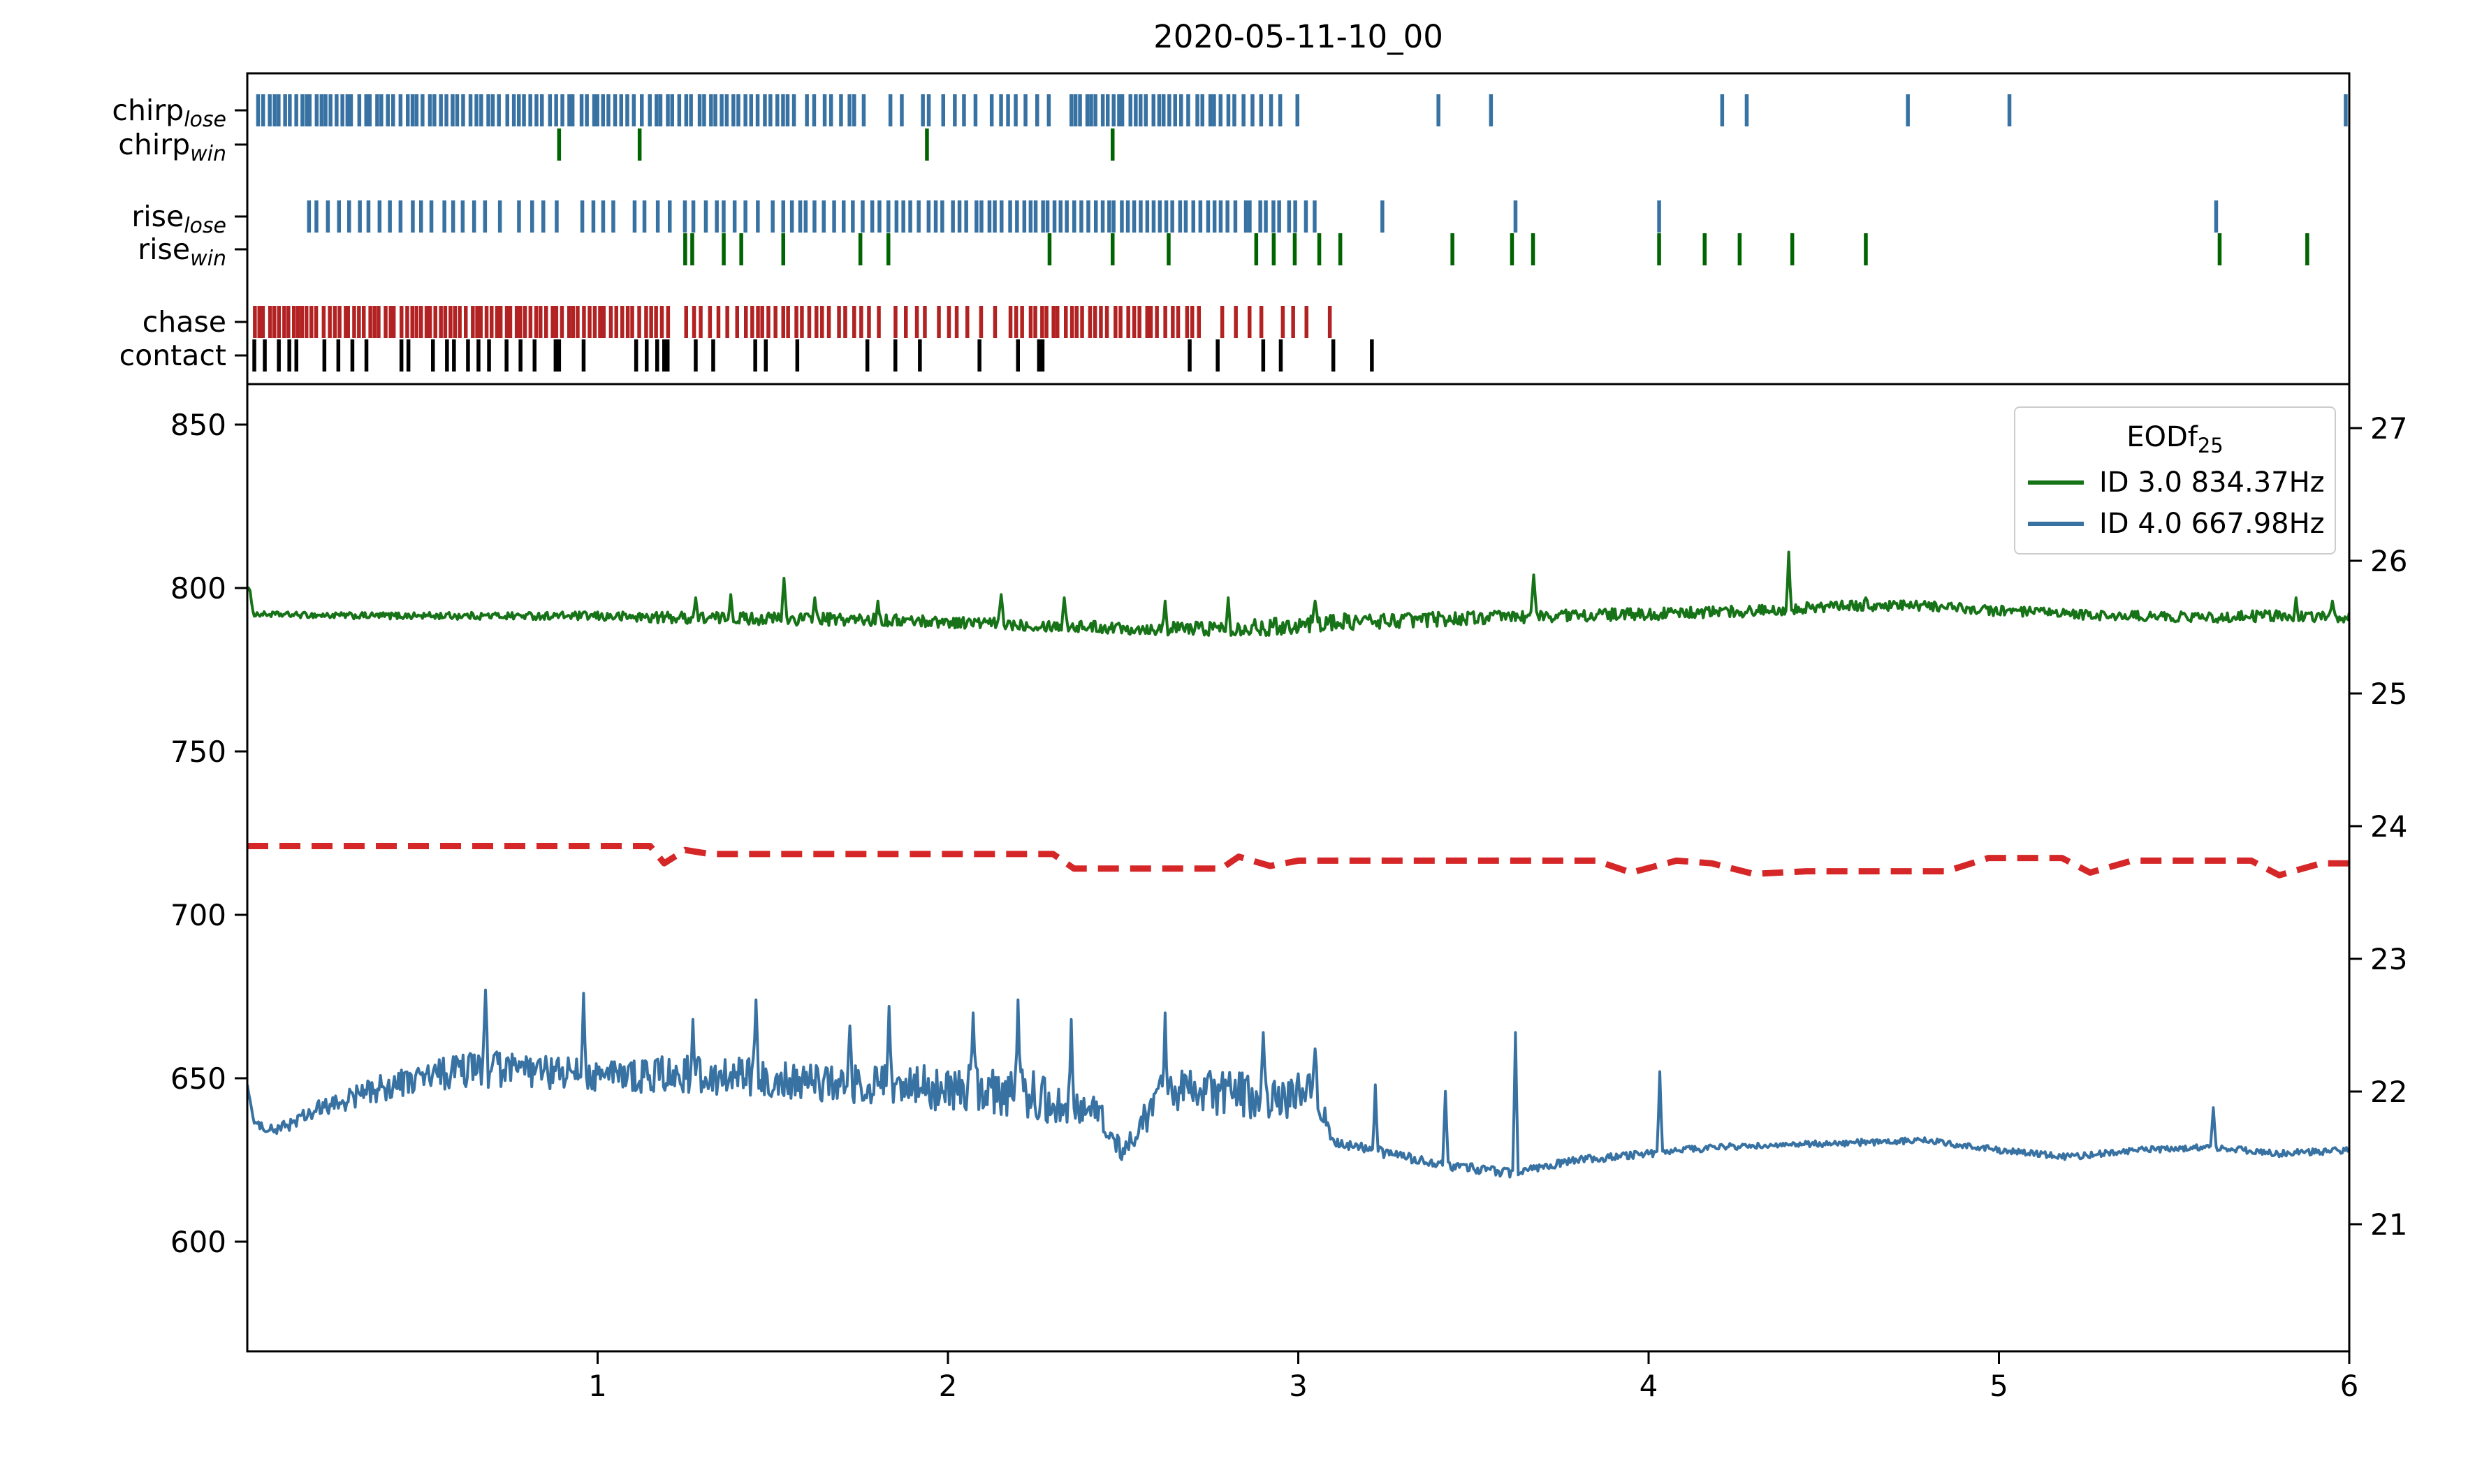 Image resolution: width=2475 pixels, height=1484 pixels. What do you see at coordinates (172, 355) in the screenshot?
I see `row-label-contact: contact` at bounding box center [172, 355].